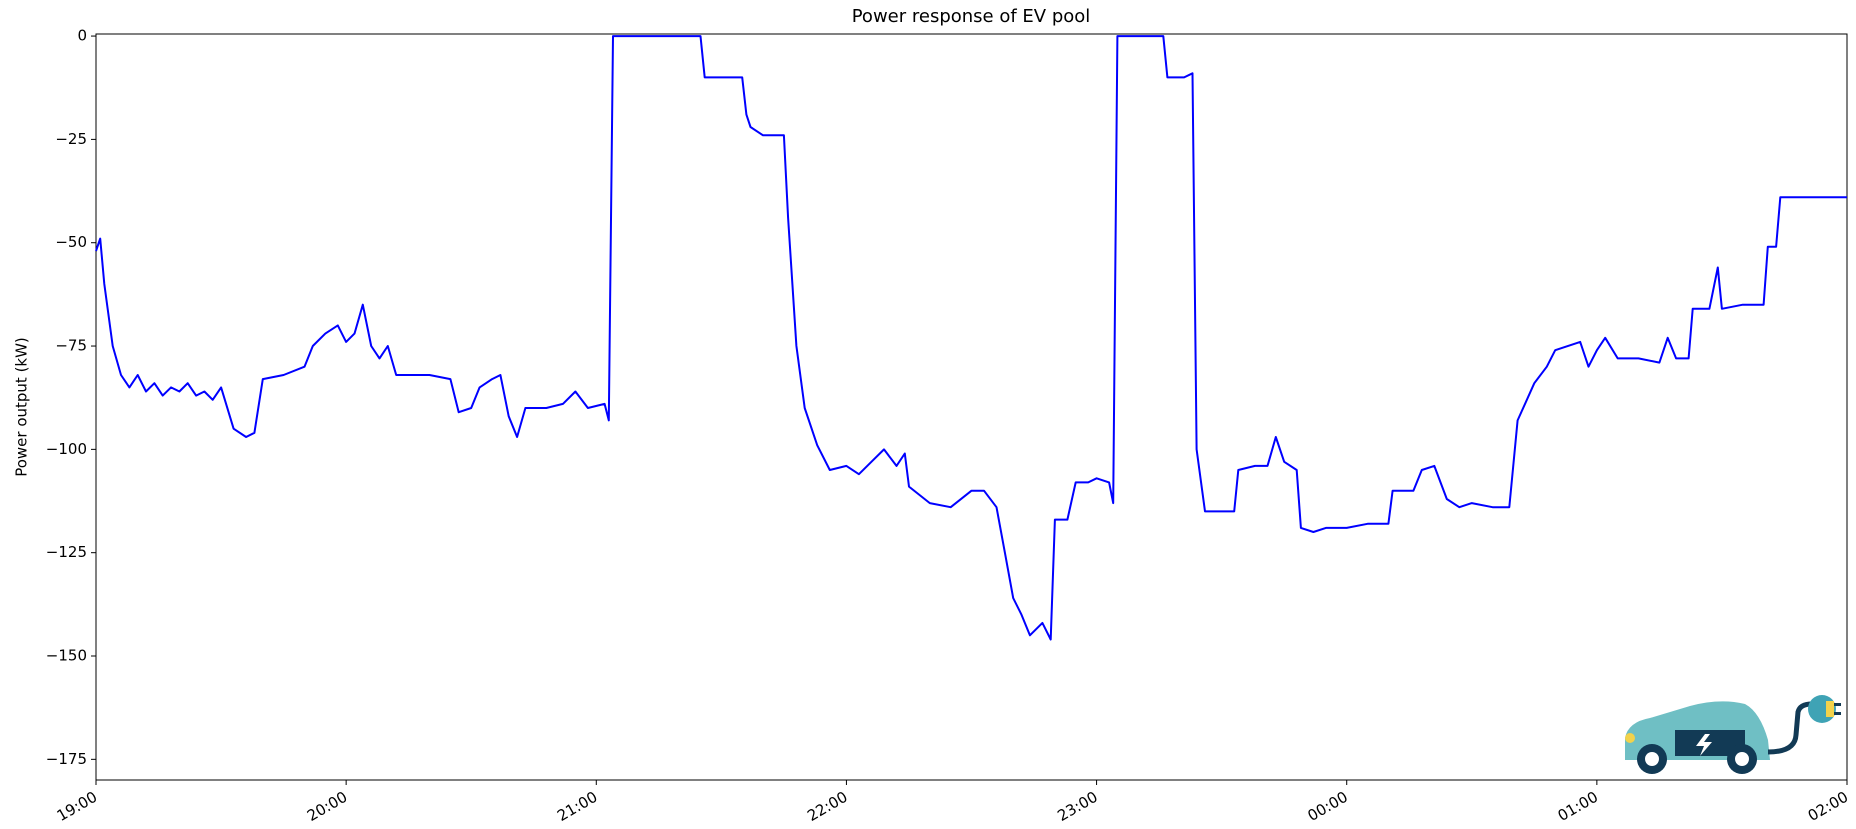 This screenshot has height=829, width=1856. Describe the element at coordinates (1578, 806) in the screenshot. I see `x-tick-label: 01:00` at that location.